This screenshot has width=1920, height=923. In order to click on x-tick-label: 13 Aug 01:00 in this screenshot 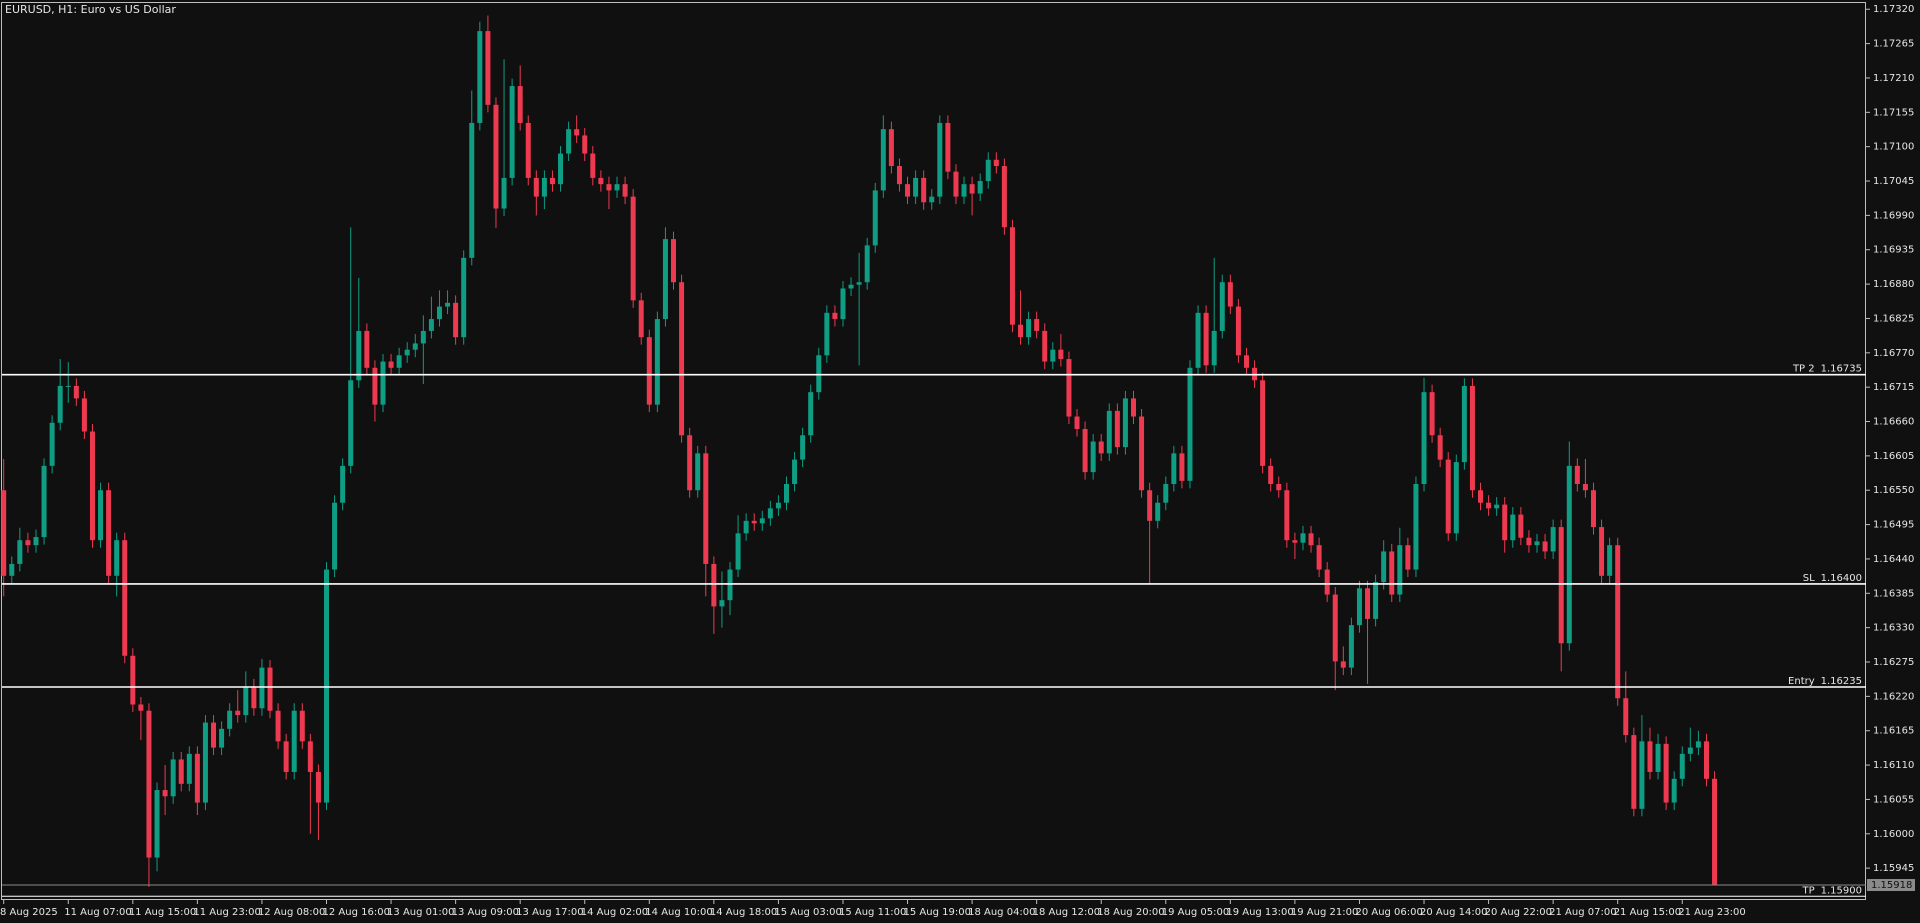, I will do `click(420, 912)`.